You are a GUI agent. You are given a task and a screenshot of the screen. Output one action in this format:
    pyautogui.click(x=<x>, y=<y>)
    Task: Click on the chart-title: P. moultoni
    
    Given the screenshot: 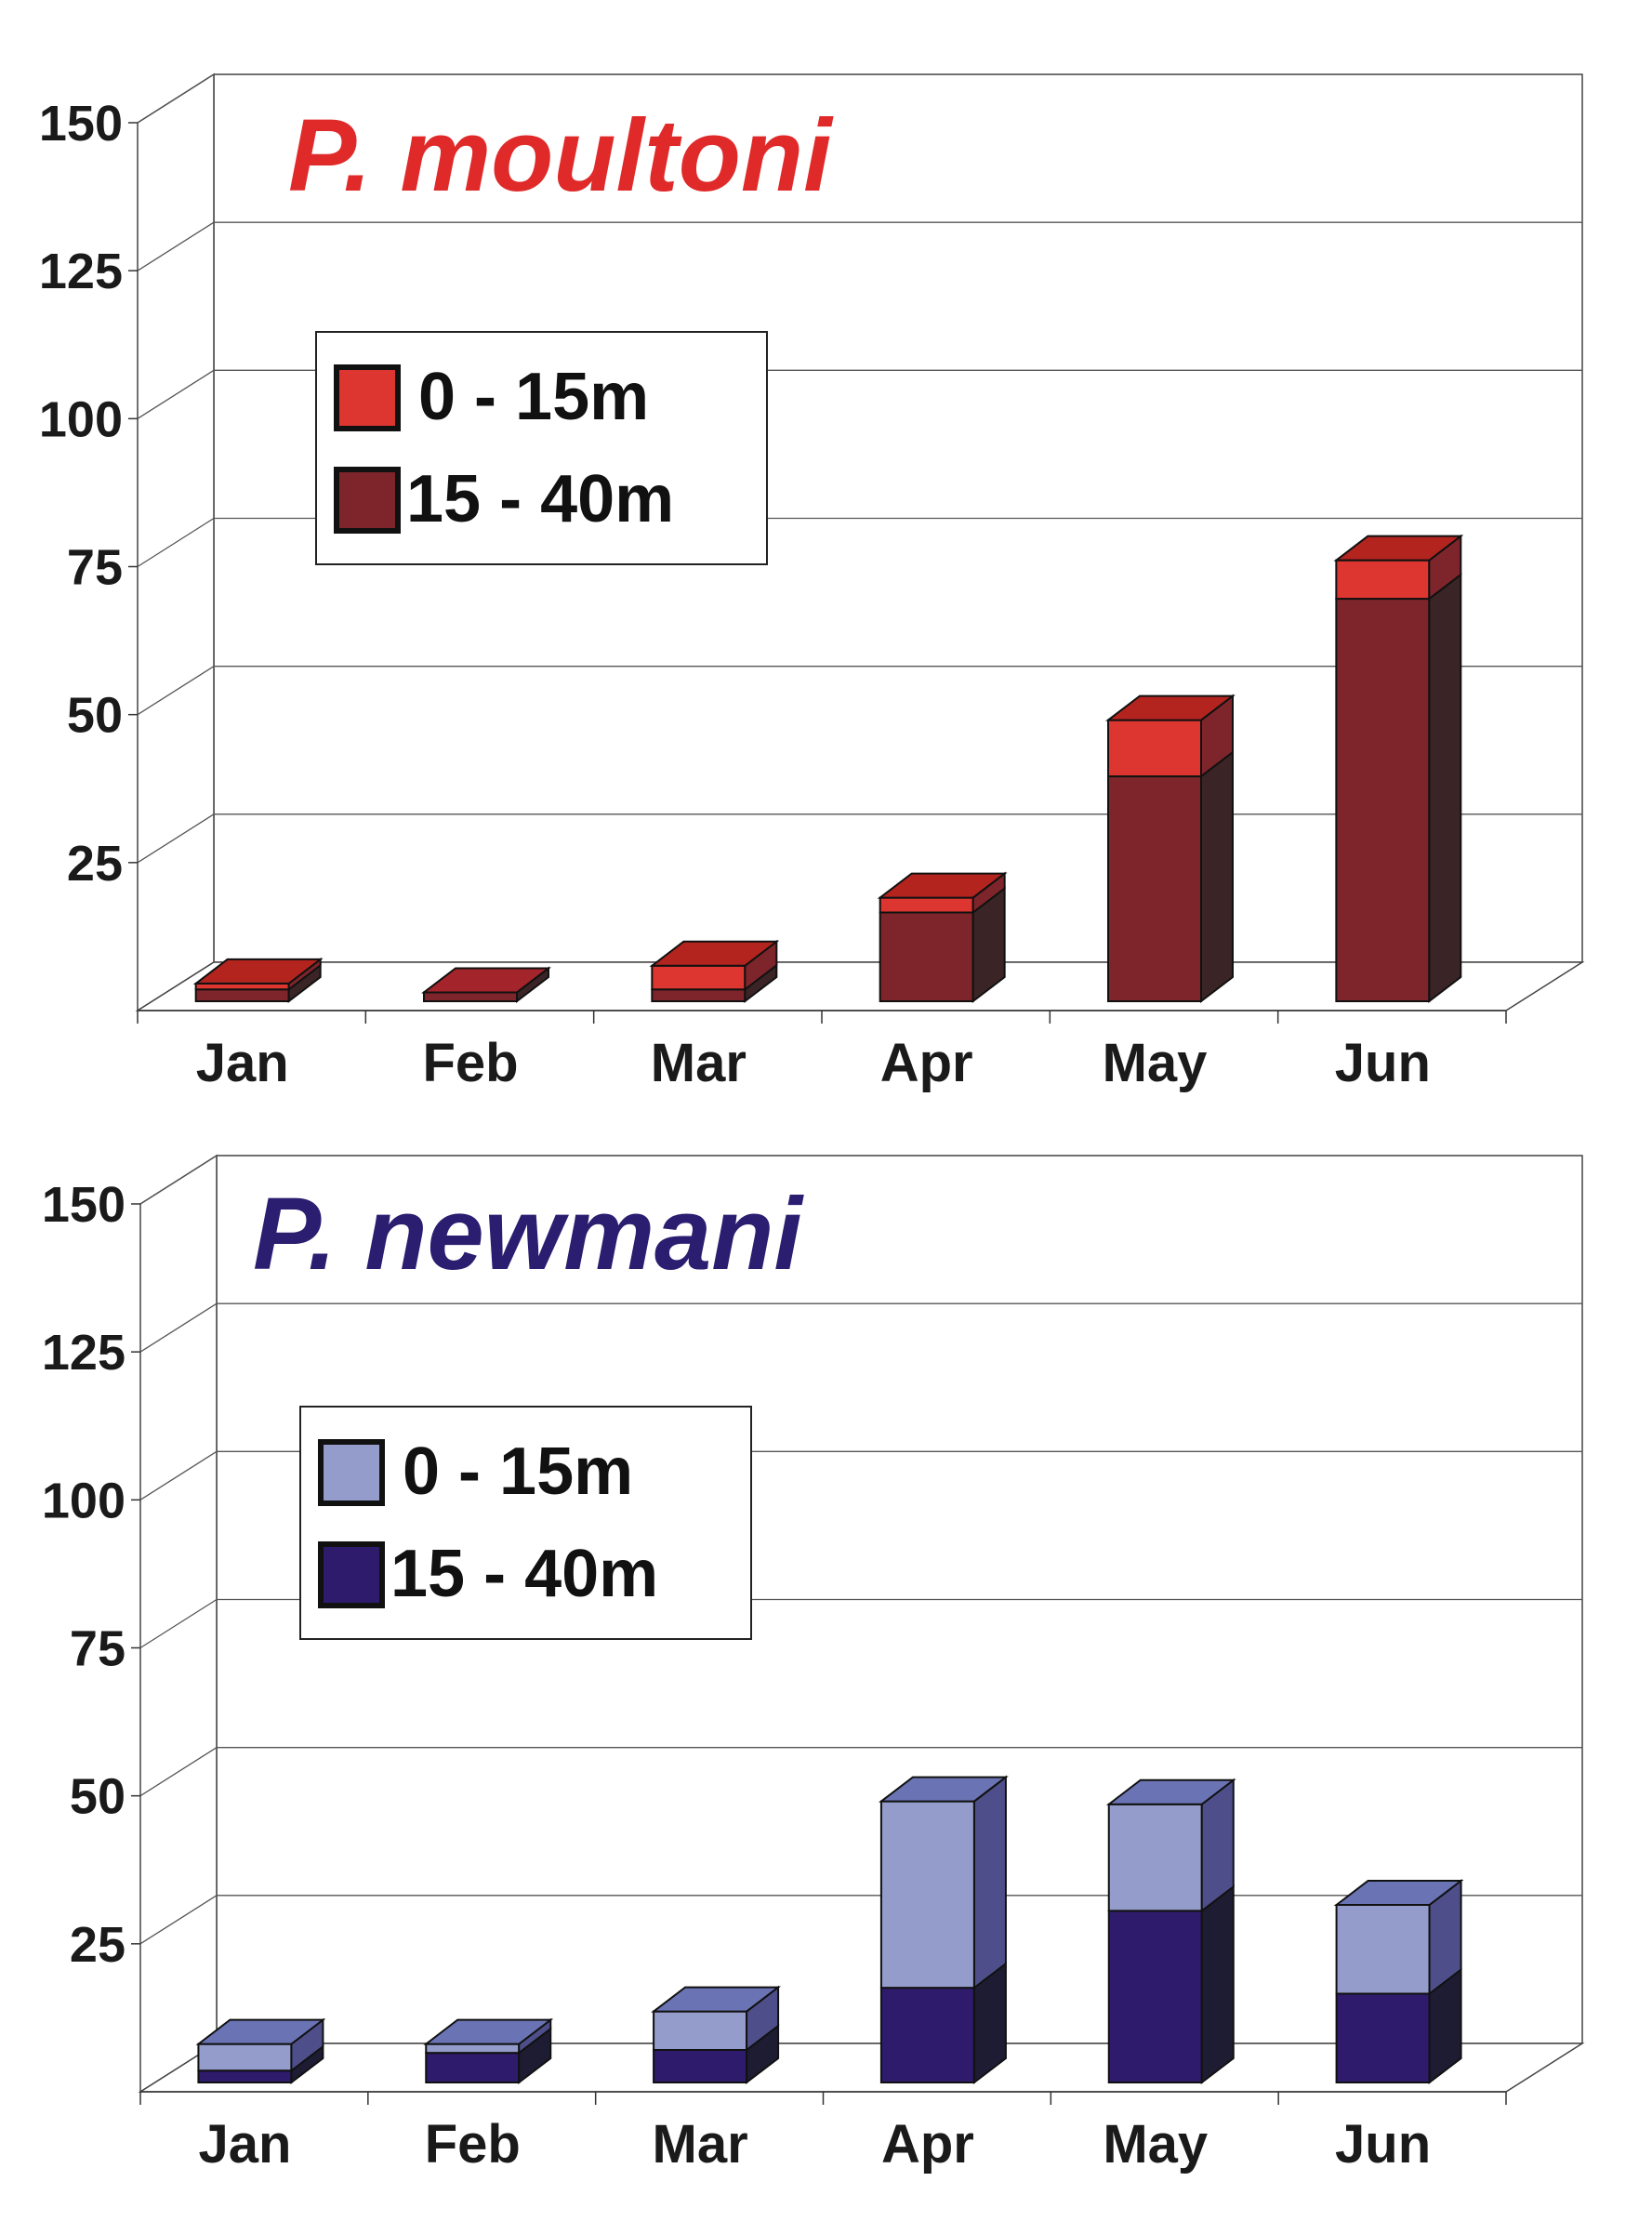 What is the action you would take?
    pyautogui.click(x=561, y=156)
    